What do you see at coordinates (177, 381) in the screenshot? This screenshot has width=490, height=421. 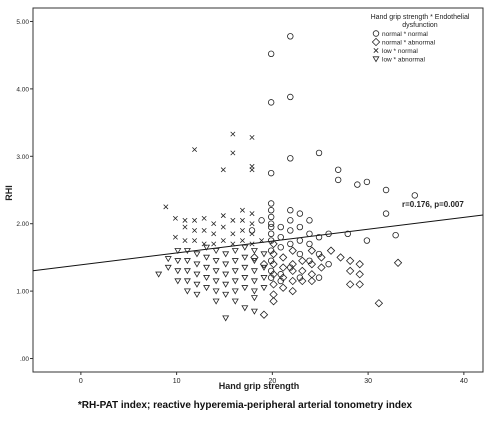 I see `x-tick-label: 10` at bounding box center [177, 381].